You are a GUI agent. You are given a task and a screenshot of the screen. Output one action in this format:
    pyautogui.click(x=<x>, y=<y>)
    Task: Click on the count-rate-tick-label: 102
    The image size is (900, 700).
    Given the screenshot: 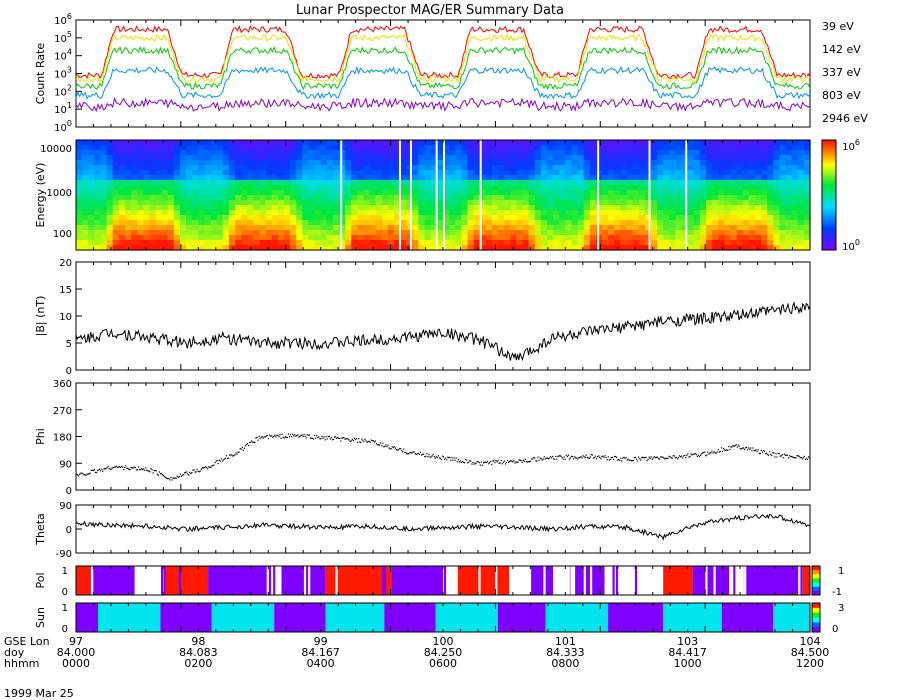 What is the action you would take?
    pyautogui.click(x=63, y=90)
    